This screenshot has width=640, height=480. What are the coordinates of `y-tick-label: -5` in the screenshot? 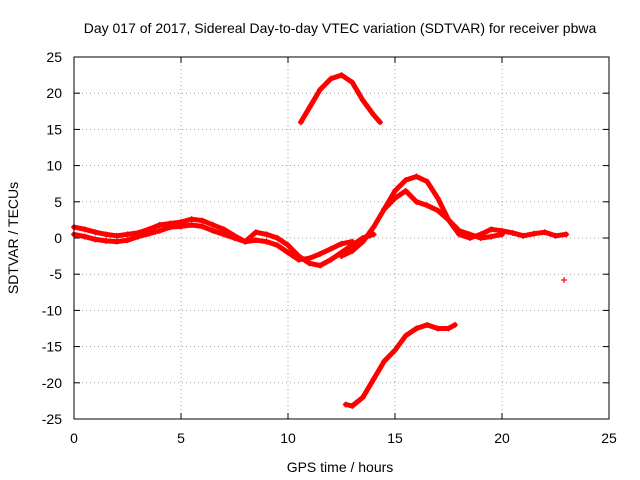 It's located at (56, 274).